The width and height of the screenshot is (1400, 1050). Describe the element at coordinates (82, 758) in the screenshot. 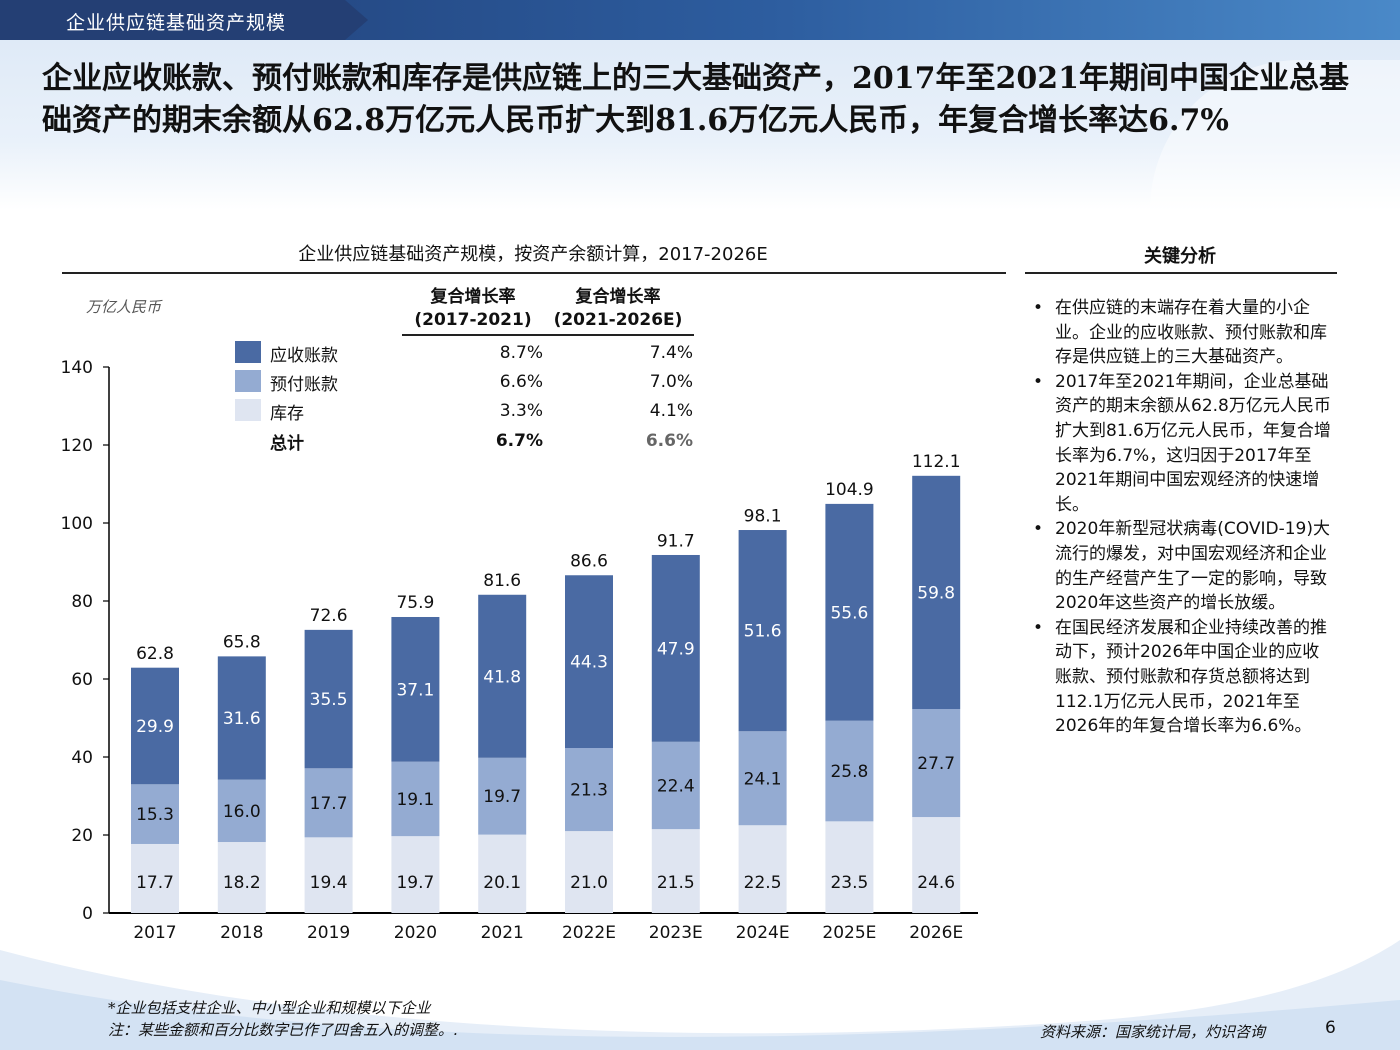

I see `y-tick-label: 40` at that location.